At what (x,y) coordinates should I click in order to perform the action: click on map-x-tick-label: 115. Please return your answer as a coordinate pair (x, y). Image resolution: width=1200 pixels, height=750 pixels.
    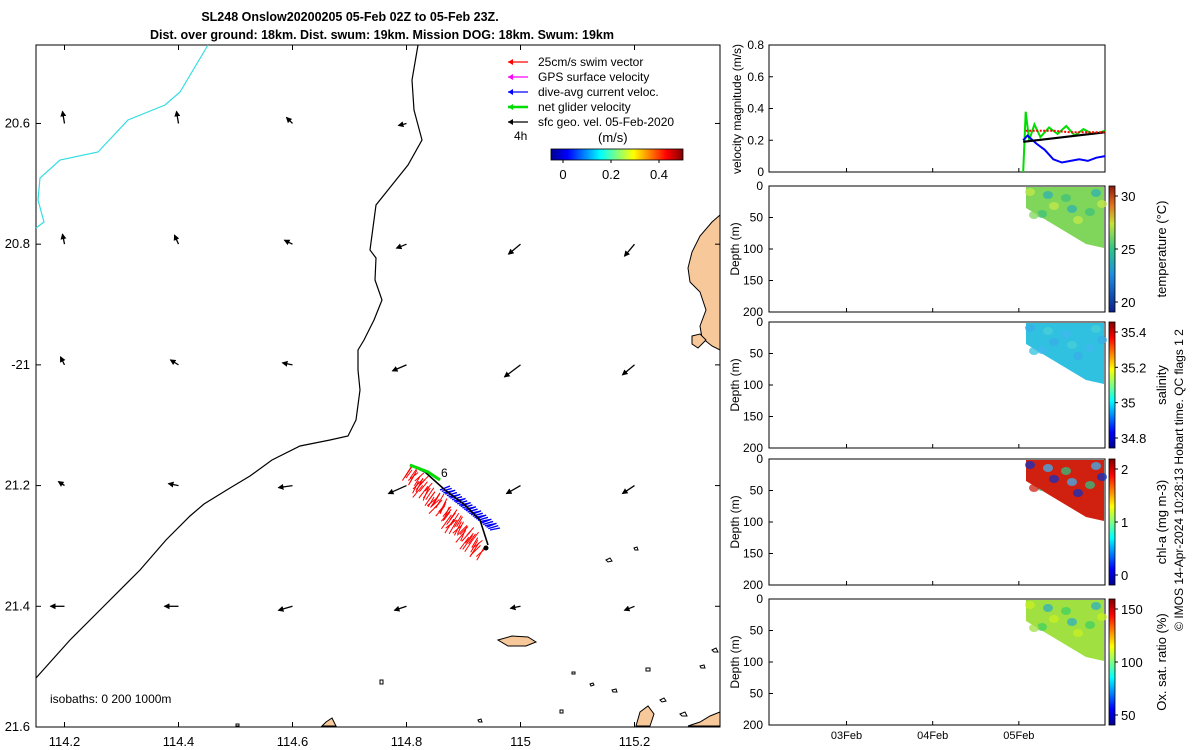
    Looking at the image, I should click on (520, 741).